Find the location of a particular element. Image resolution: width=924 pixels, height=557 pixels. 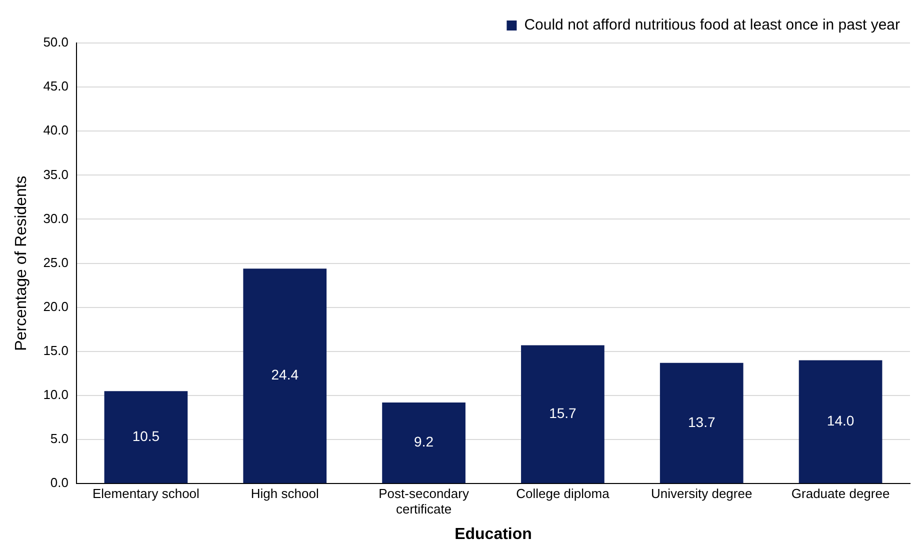

y-tick-label: 35.0 is located at coordinates (55, 174).